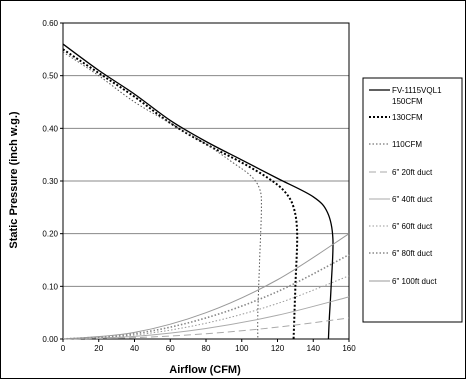 The height and width of the screenshot is (379, 466). I want to click on legend-label-6: 6" 60ft duct, so click(412, 226).